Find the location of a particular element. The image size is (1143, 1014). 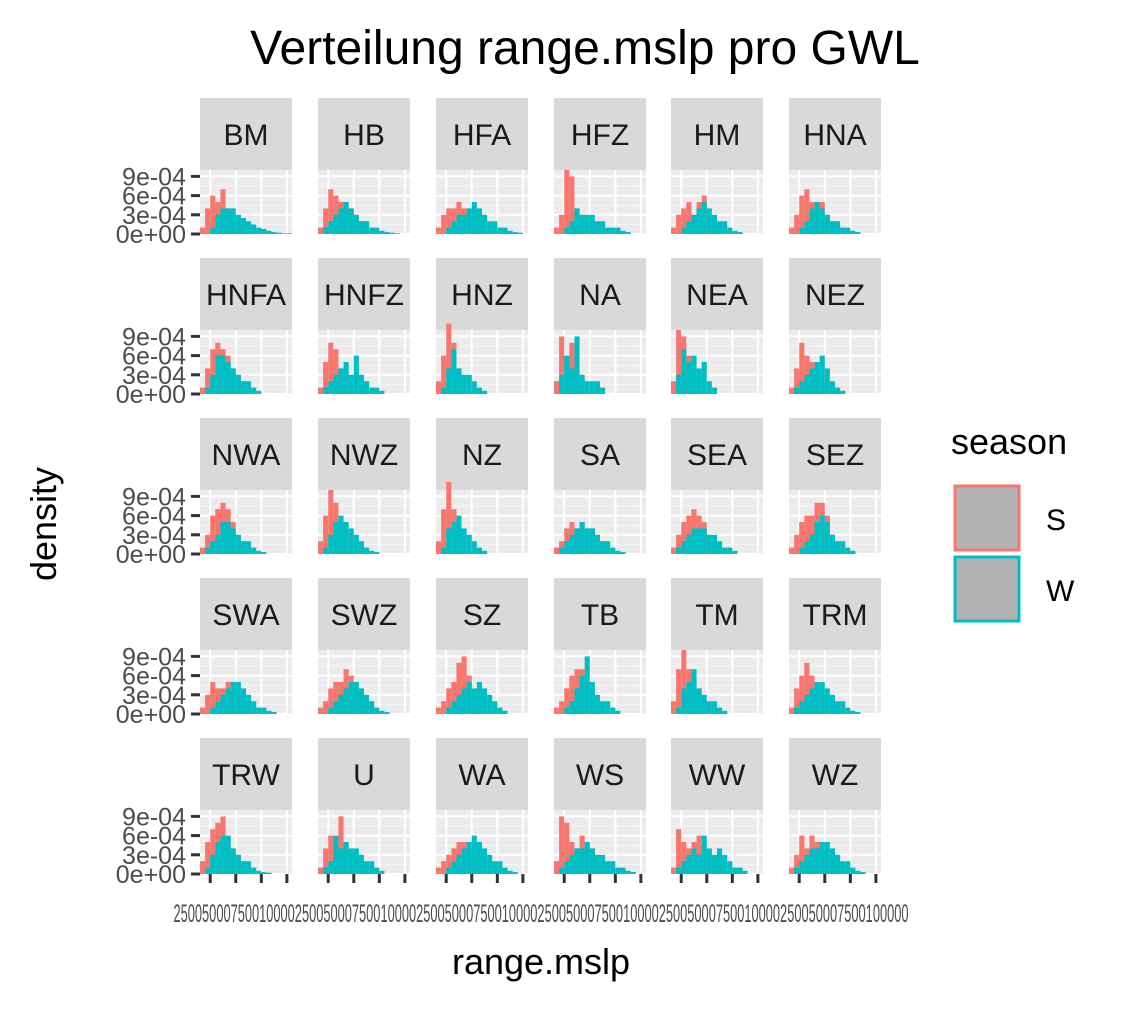

facet-label: SEZ is located at coordinates (835, 455).